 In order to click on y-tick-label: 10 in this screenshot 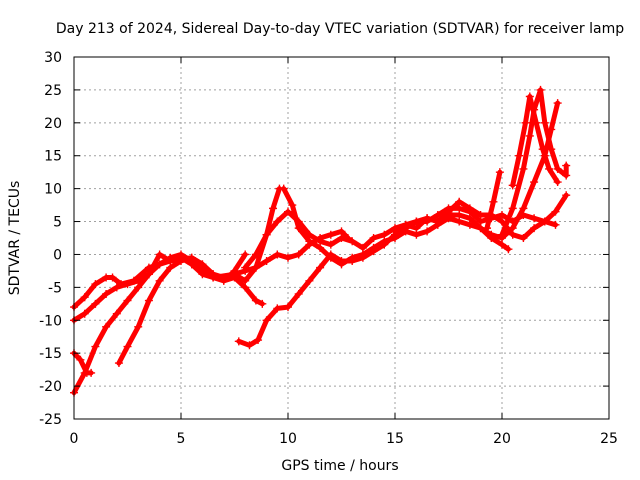, I will do `click(53, 190)`.